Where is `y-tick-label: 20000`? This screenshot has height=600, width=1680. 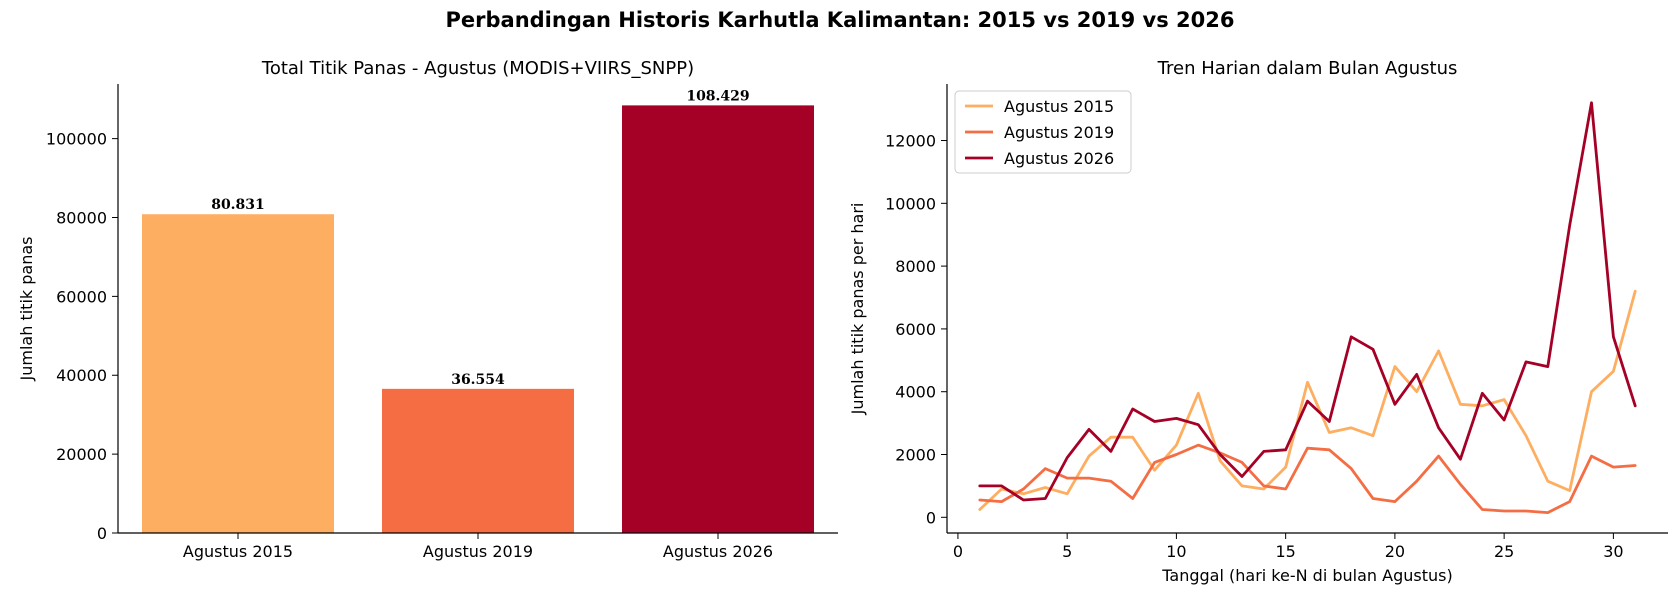 y-tick-label: 20000 is located at coordinates (81, 454).